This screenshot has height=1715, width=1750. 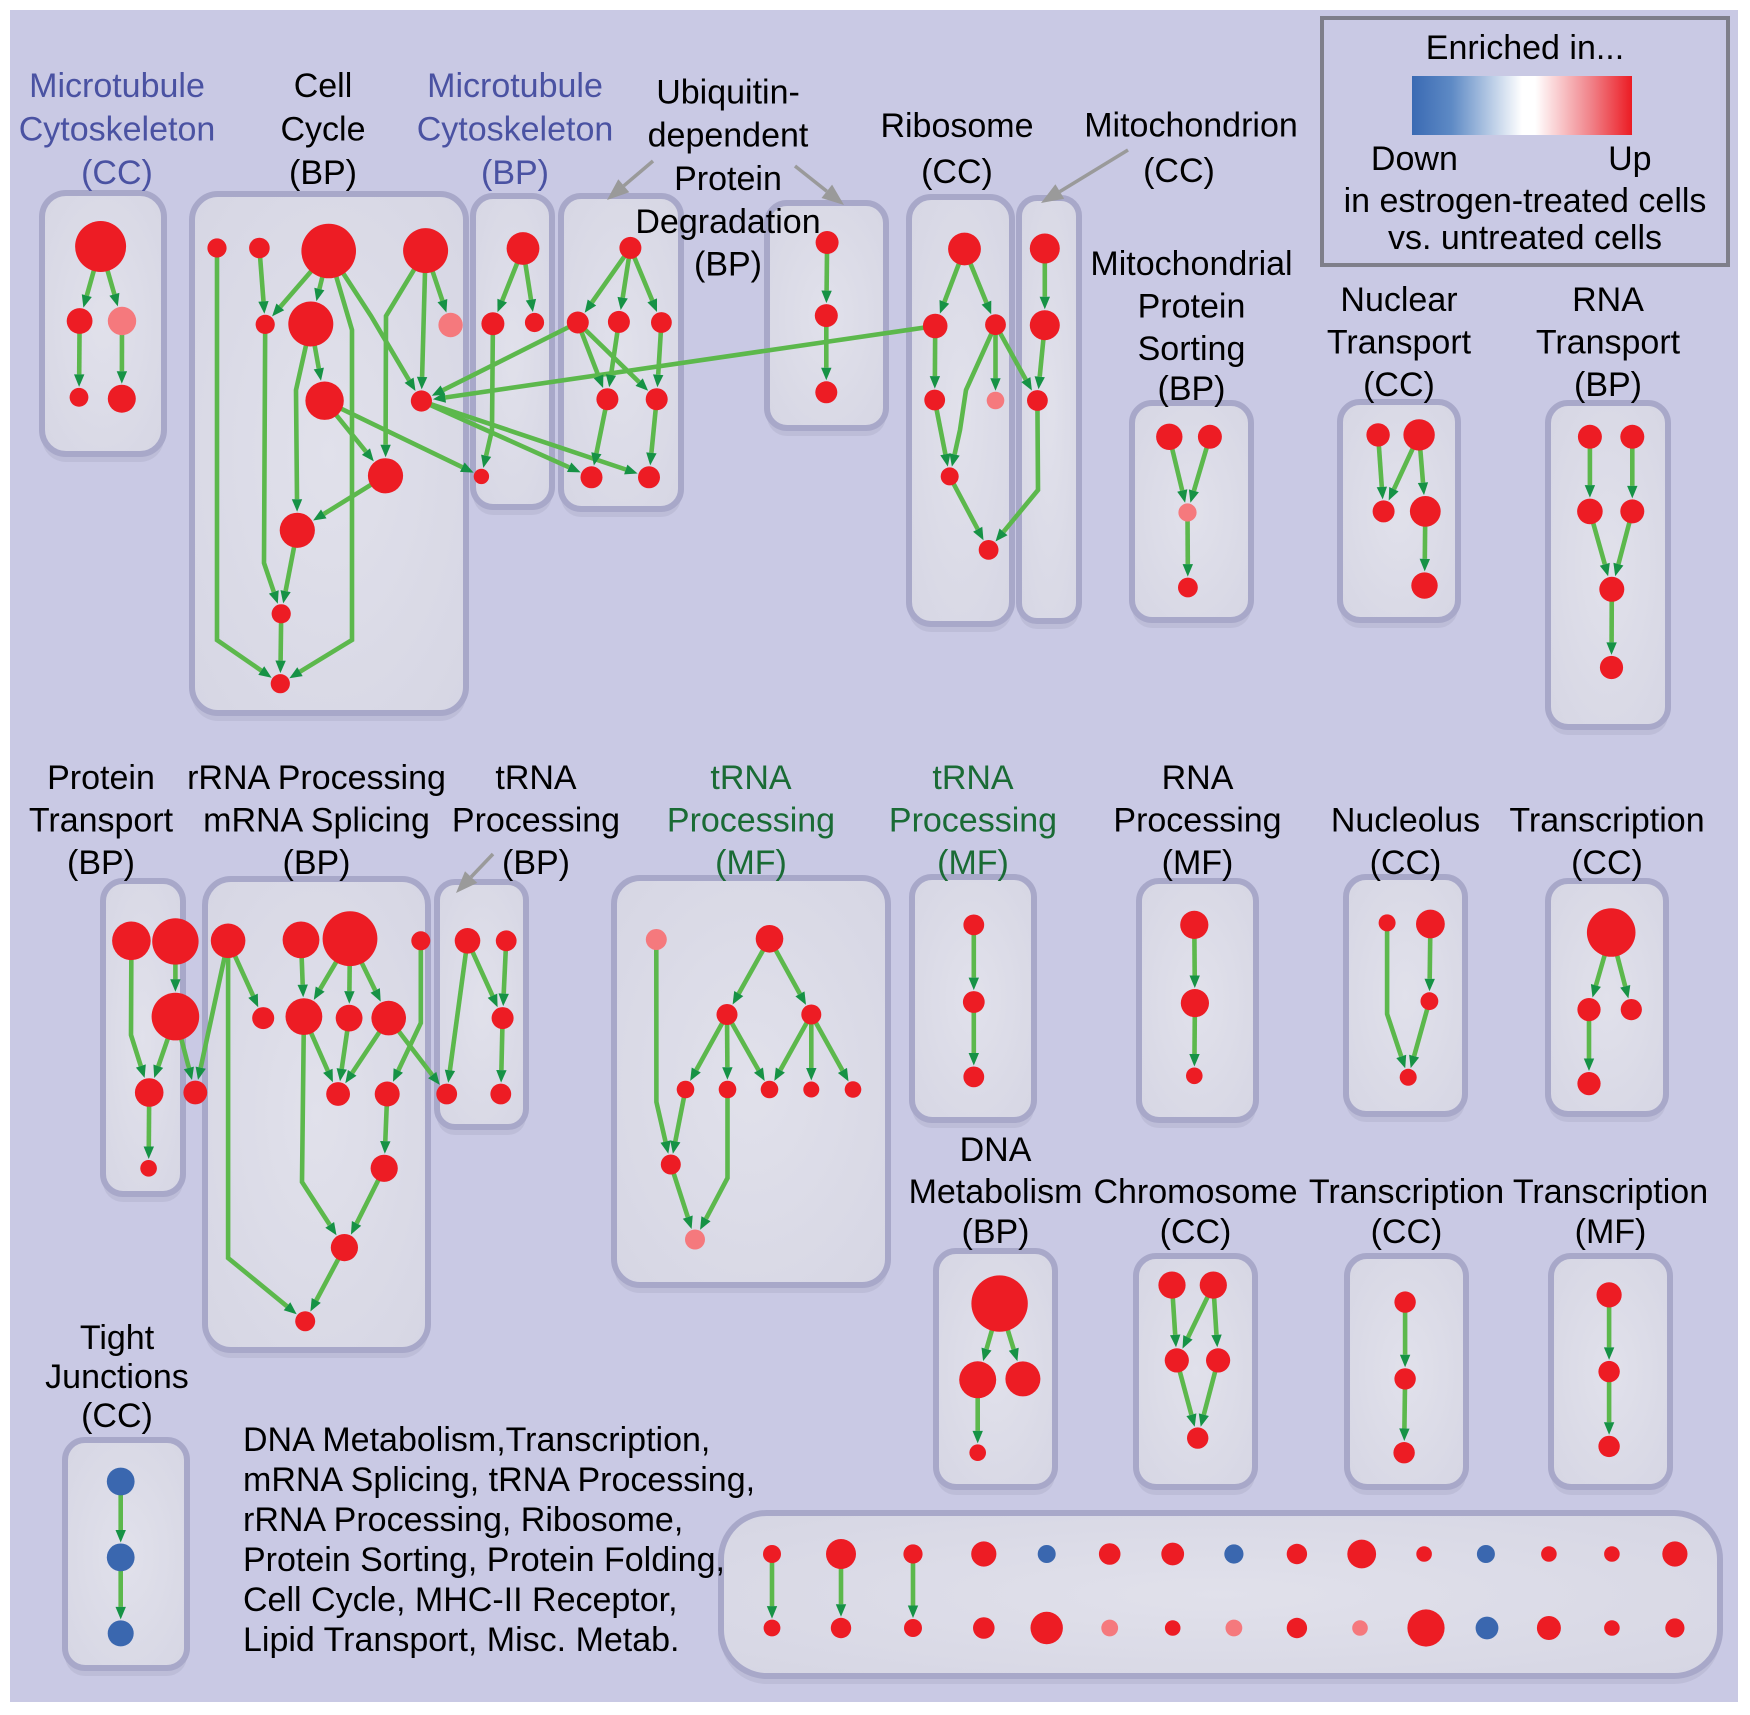 I want to click on svg-text: Junctions, so click(x=117, y=1377).